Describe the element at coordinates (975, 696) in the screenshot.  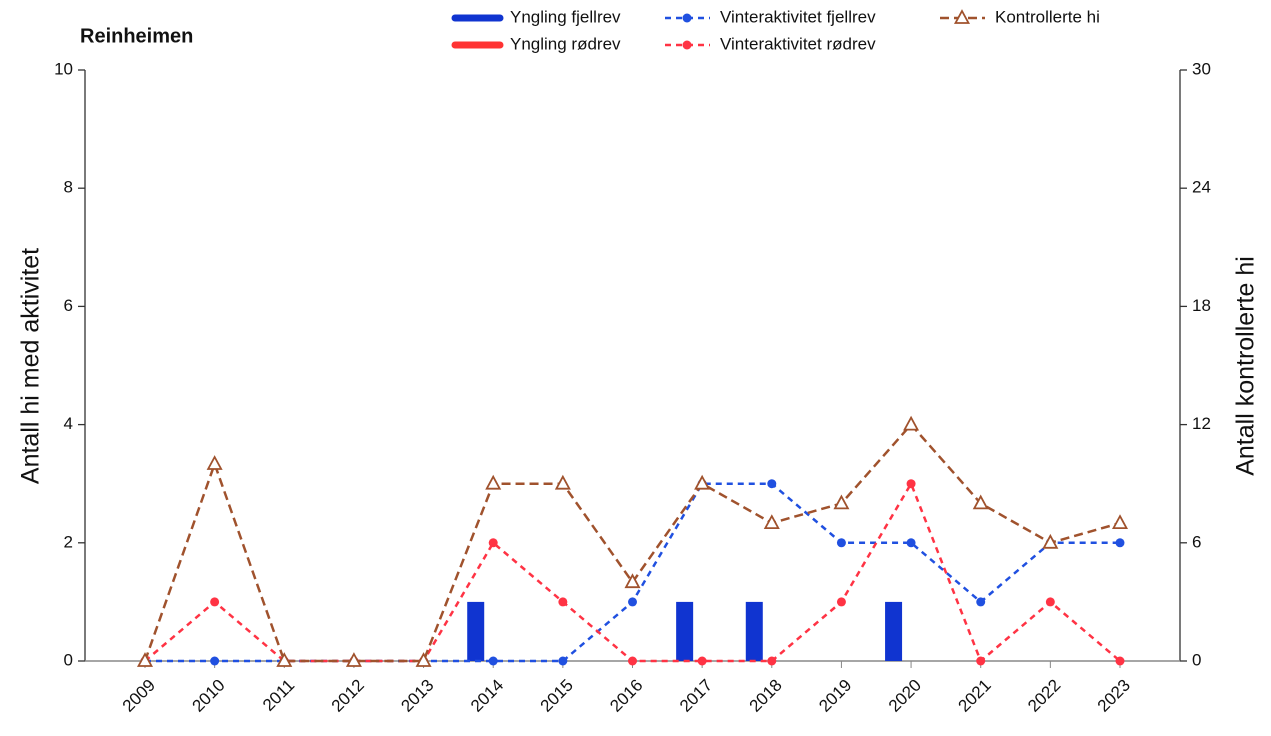
I see `x-tick-label: 2021` at that location.